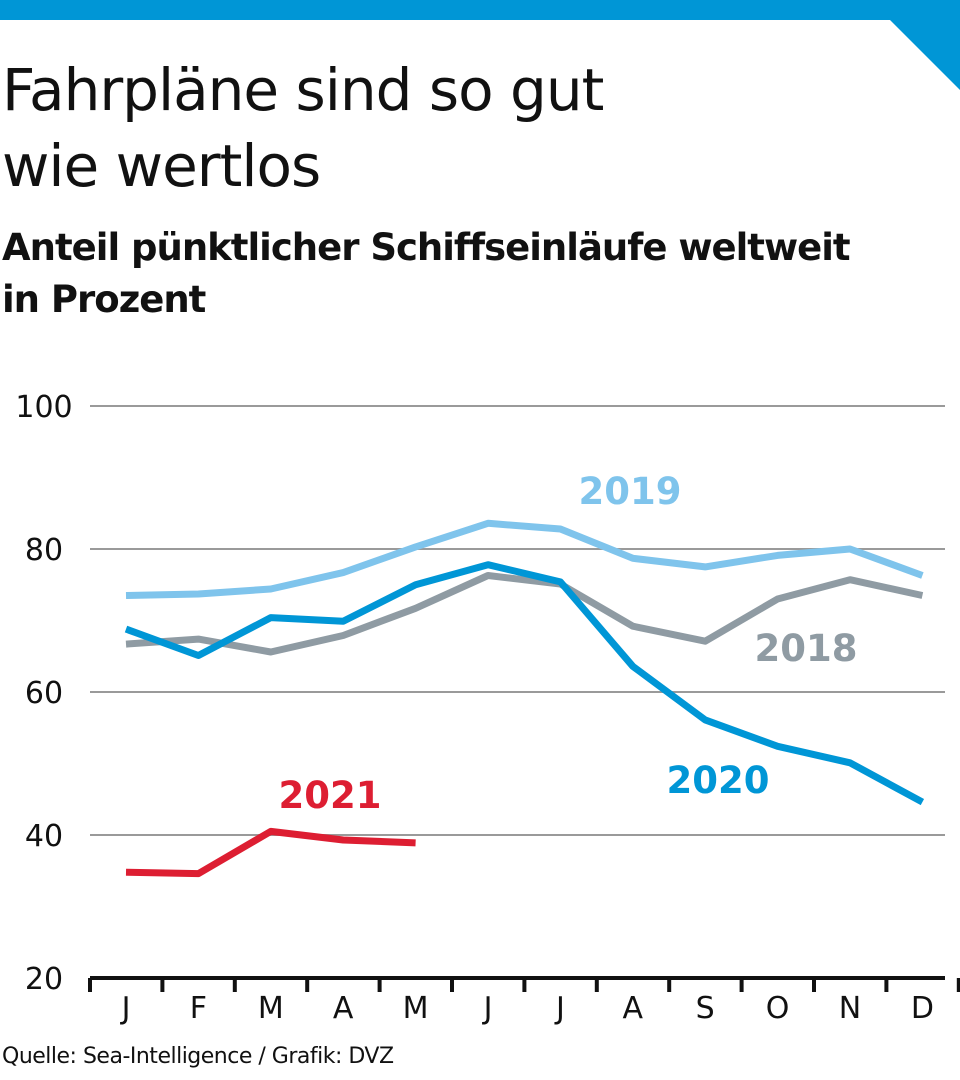  I want to click on title-line-1: Fahrpläne sind so gut, so click(303, 90).